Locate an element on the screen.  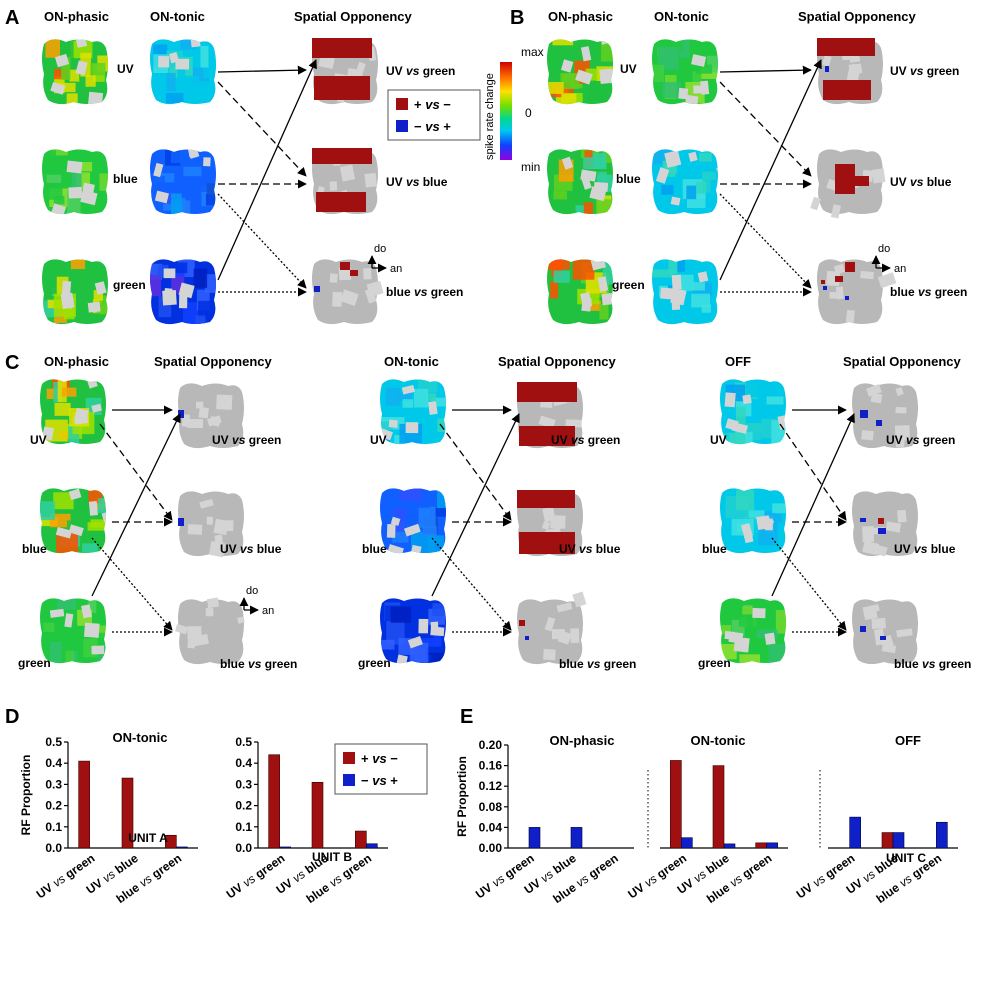
rf-map-c-onphasic-green is located at coordinates (73, 631).